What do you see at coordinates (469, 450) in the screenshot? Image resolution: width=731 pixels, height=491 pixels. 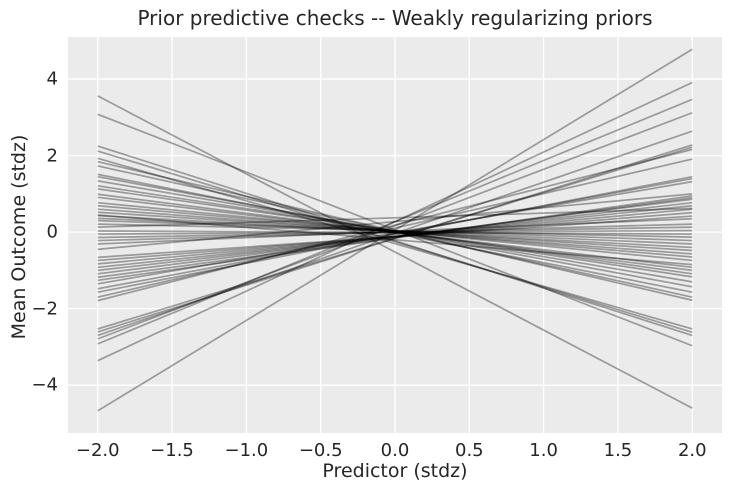 I see `x-tick-label: 0.5` at bounding box center [469, 450].